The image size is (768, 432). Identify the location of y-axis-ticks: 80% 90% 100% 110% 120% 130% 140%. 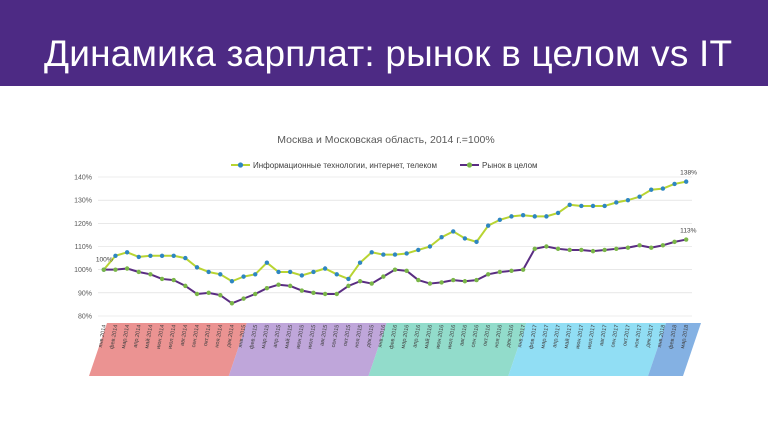
(83, 248).